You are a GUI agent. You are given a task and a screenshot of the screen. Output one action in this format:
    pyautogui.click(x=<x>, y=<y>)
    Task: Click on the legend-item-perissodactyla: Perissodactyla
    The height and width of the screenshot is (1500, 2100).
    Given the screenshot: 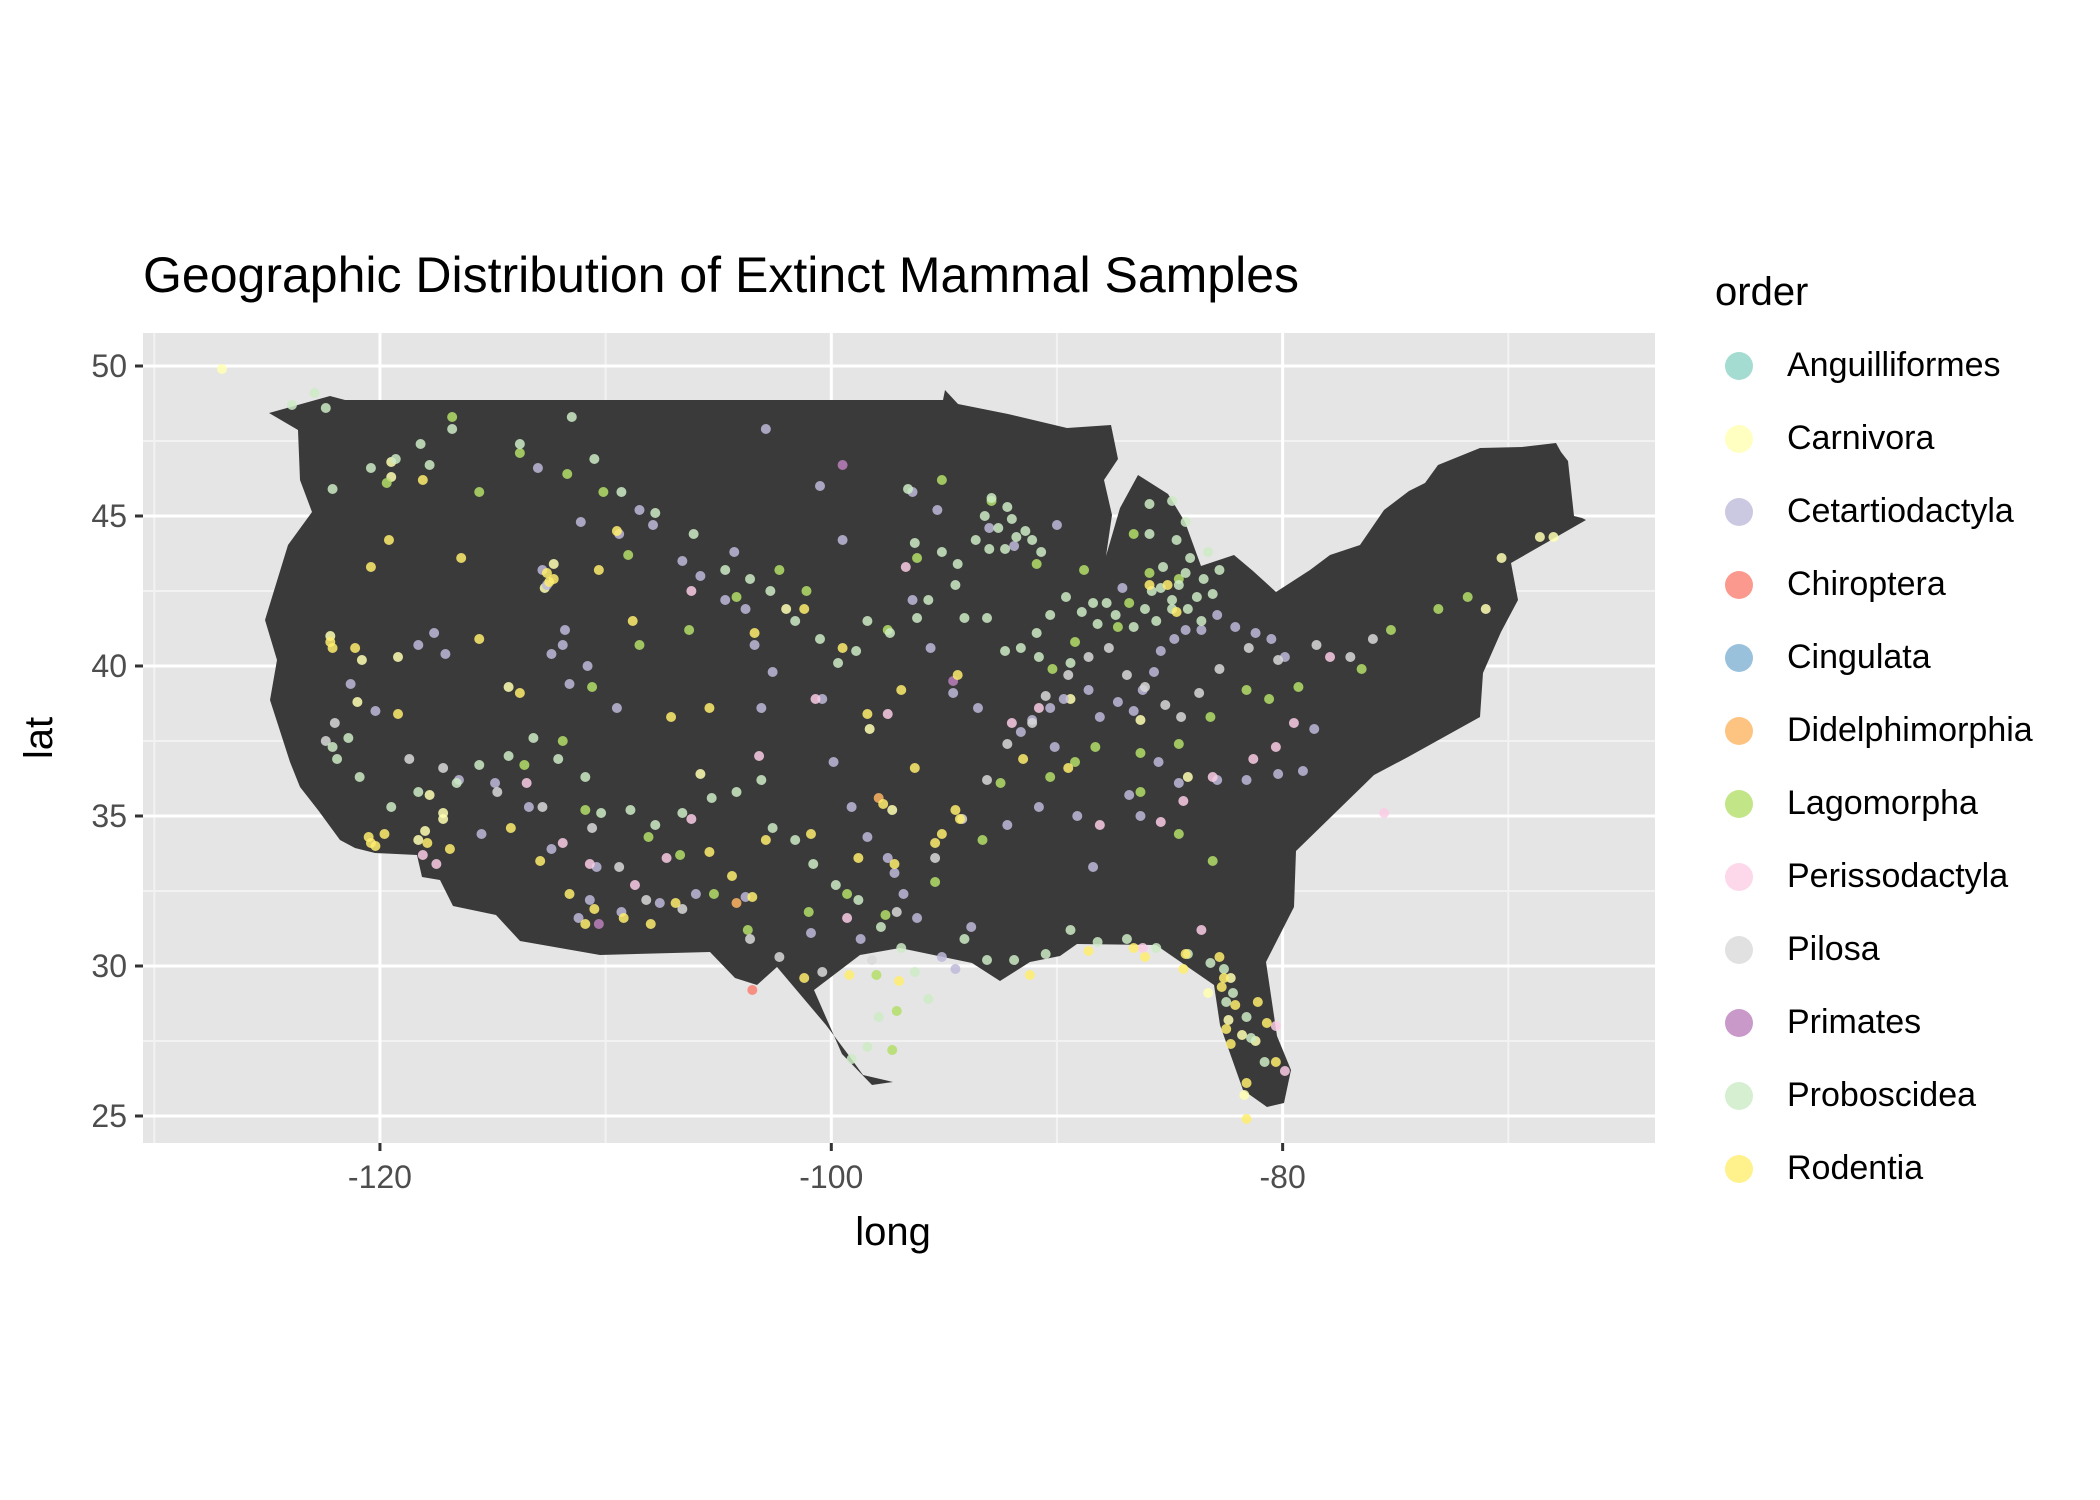 What is the action you would take?
    pyautogui.click(x=1874, y=876)
    